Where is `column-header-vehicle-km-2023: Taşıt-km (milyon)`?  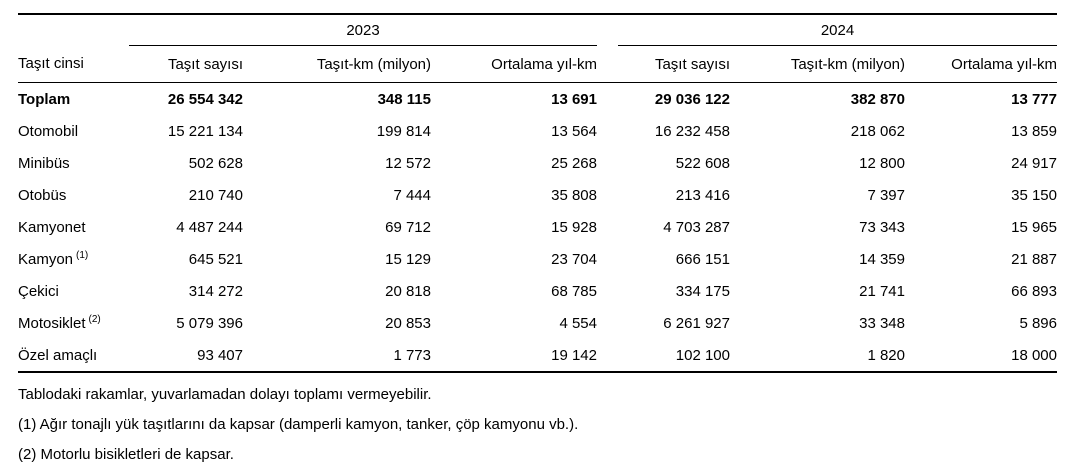 column-header-vehicle-km-2023: Taşıt-km (milyon) is located at coordinates (337, 64).